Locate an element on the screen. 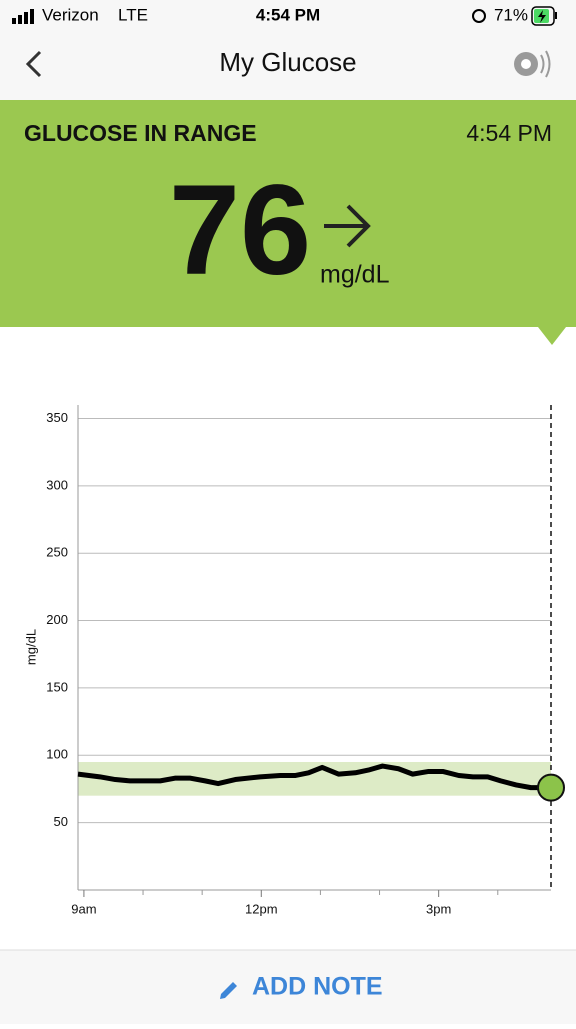 The image size is (576, 1029). reading-unit: mg/dL is located at coordinates (355, 275).